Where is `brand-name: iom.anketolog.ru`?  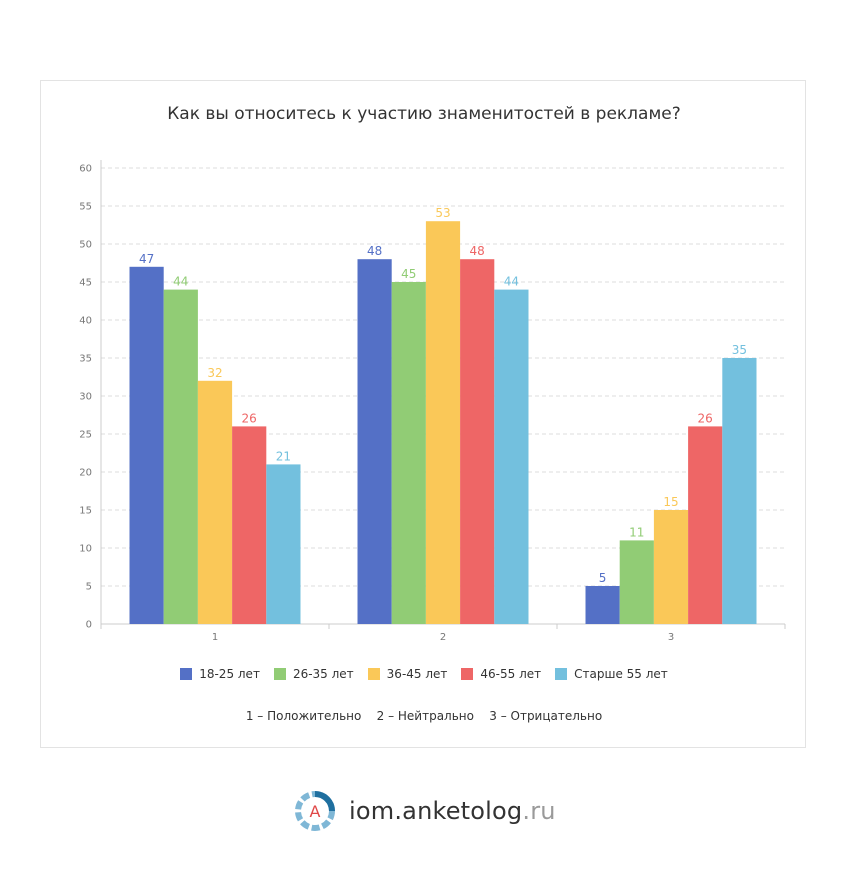 brand-name: iom.anketolog.ru is located at coordinates (452, 811).